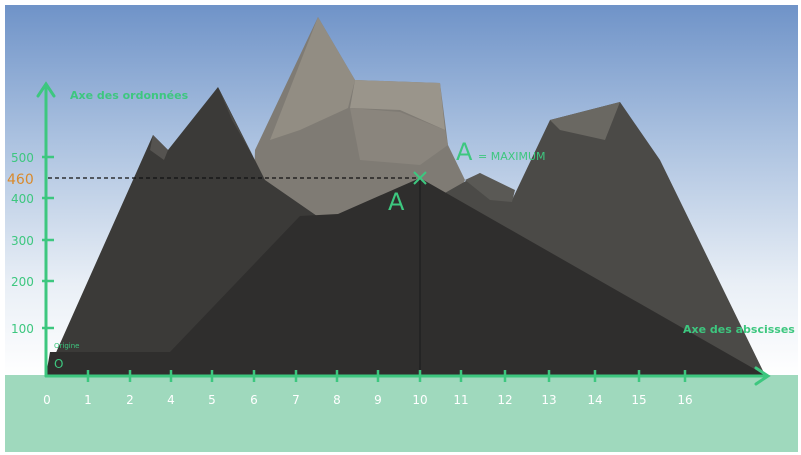 This screenshot has height=455, width=801. What do you see at coordinates (684, 400) in the screenshot?
I see `x-tick-label: 16` at bounding box center [684, 400].